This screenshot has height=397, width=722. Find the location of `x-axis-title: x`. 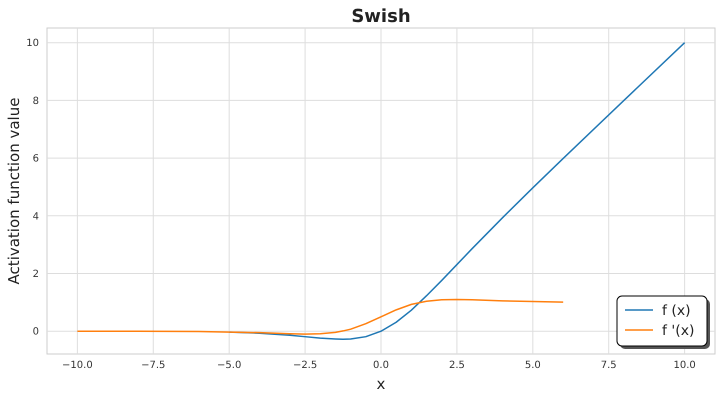

x-axis-title: x is located at coordinates (381, 384).